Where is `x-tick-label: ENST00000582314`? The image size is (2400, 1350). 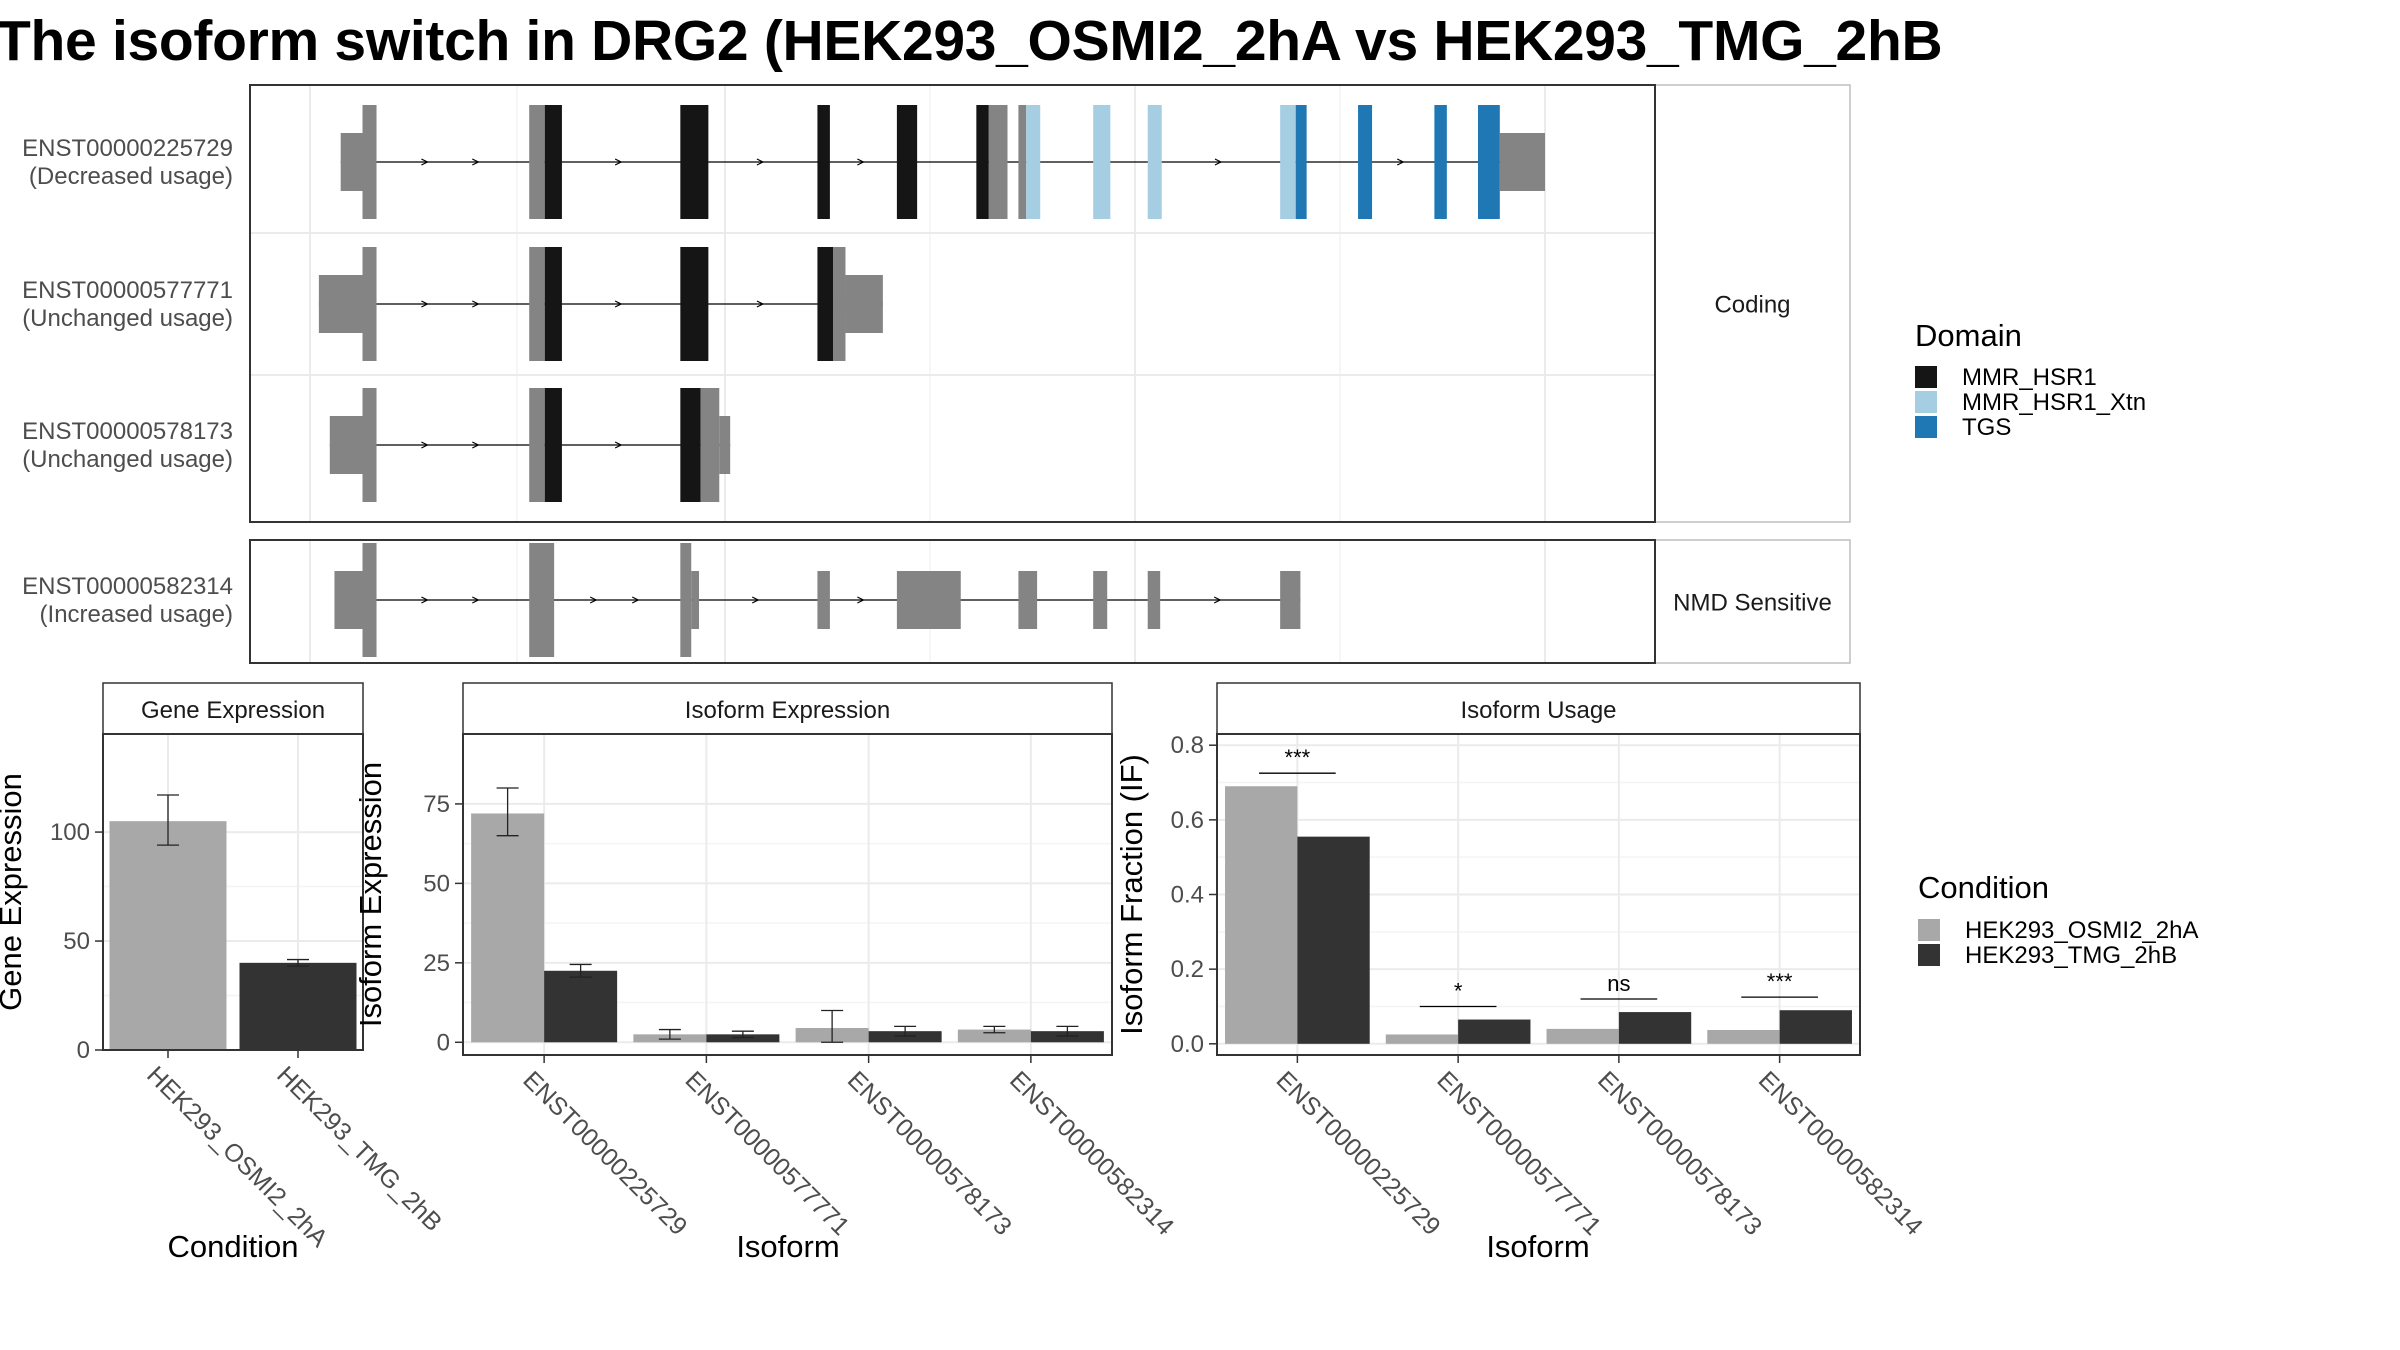 x-tick-label: ENST00000582314 is located at coordinates (1840, 1153).